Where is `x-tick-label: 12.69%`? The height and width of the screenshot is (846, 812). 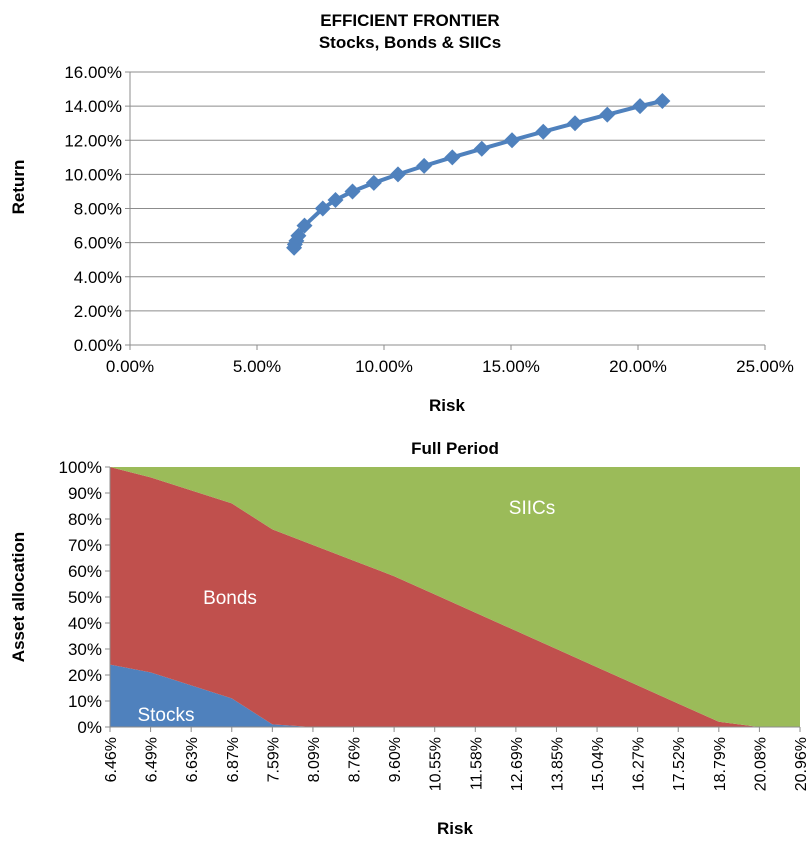
x-tick-label: 12.69% is located at coordinates (517, 764).